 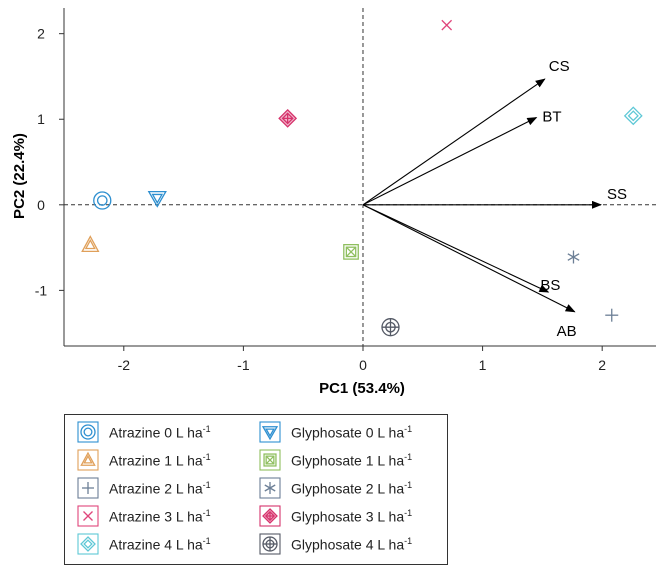 I want to click on legend-item: Glyphosate 2 L ha-1, so click(x=335, y=488).